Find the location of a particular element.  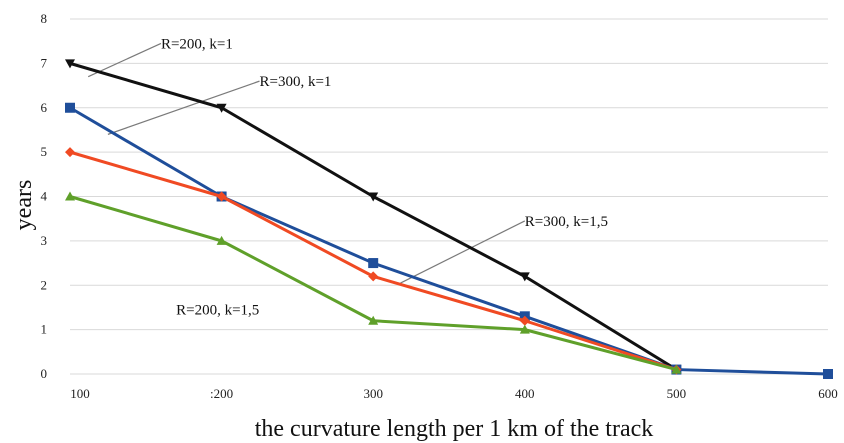

y-axis-title: years is located at coordinates (24, 205).